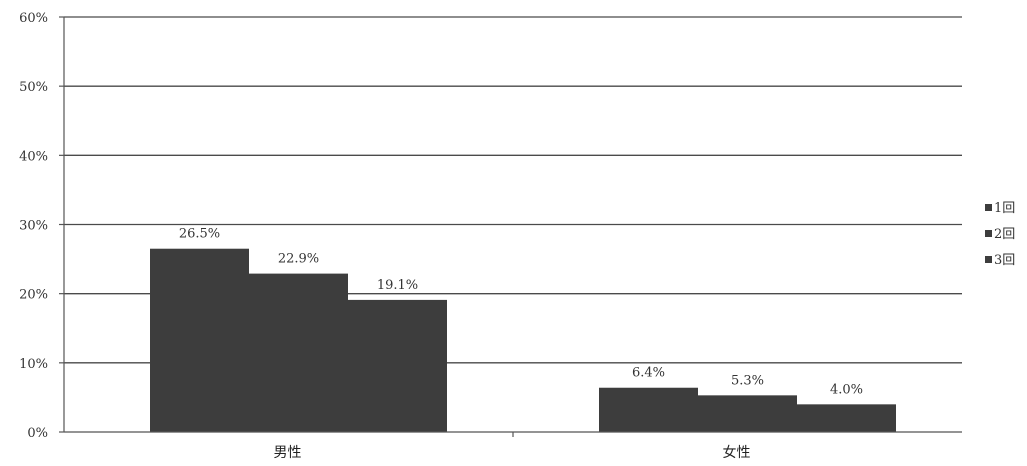 The width and height of the screenshot is (1027, 466). Describe the element at coordinates (33, 364) in the screenshot. I see `y-tick-label: 10%` at that location.